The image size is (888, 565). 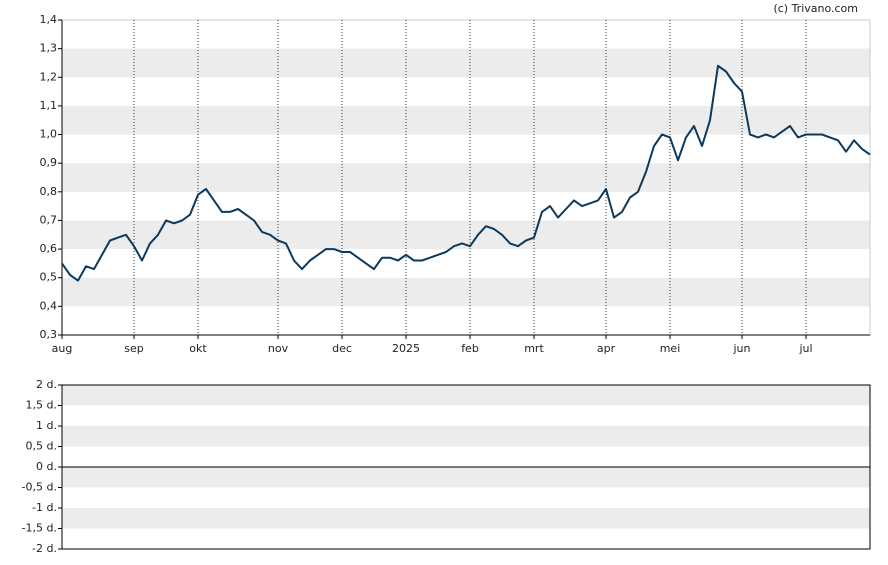 I want to click on y-tick-label: 1,1, so click(x=49, y=105).